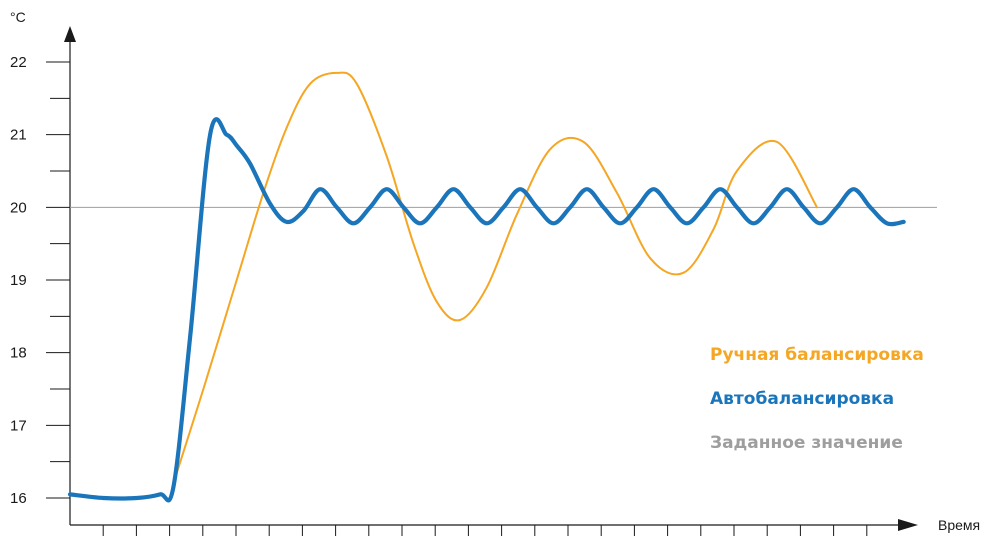 The image size is (998, 536). What do you see at coordinates (18, 280) in the screenshot?
I see `y-tick-label: 19` at bounding box center [18, 280].